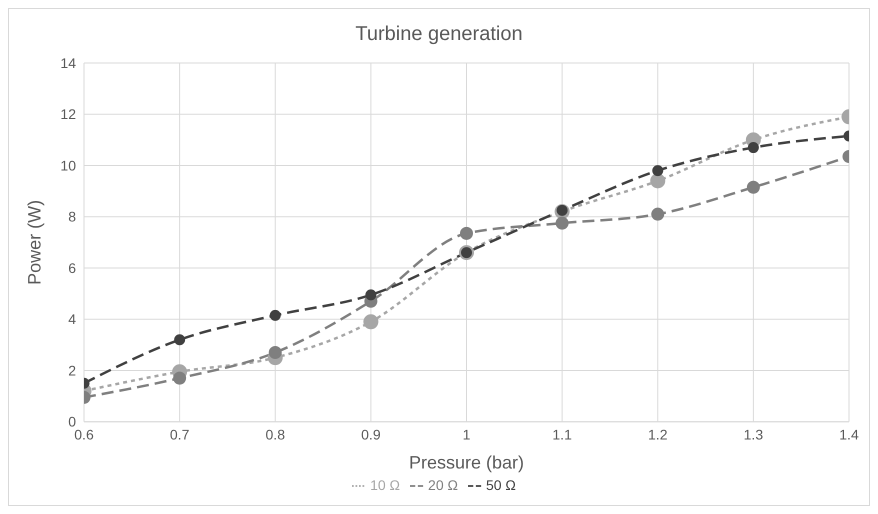 Image resolution: width=878 pixels, height=514 pixels. I want to click on x-tick-label: 1.2, so click(658, 434).